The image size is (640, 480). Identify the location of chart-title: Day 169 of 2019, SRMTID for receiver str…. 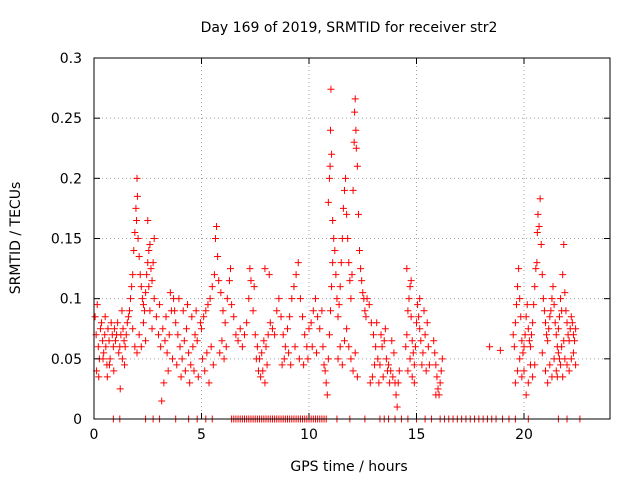
(349, 28).